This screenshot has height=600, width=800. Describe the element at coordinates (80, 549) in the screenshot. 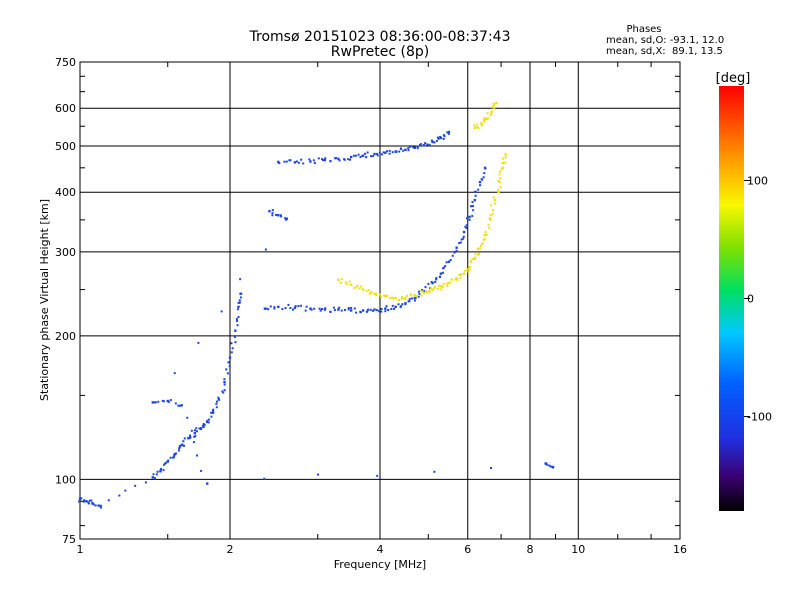

I see `x-tick-label: 1` at that location.